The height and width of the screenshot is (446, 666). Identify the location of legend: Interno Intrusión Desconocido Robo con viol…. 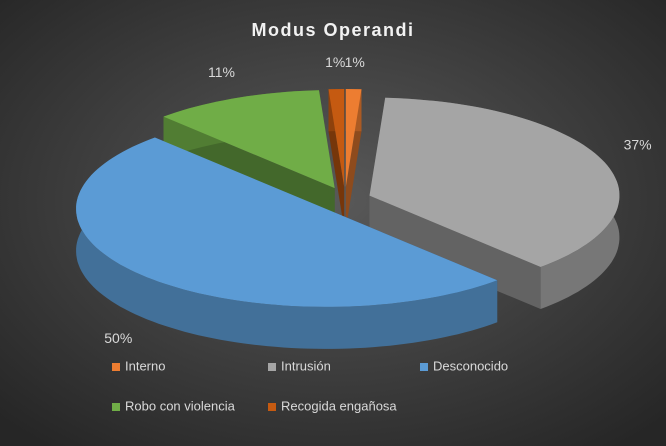
(310, 385).